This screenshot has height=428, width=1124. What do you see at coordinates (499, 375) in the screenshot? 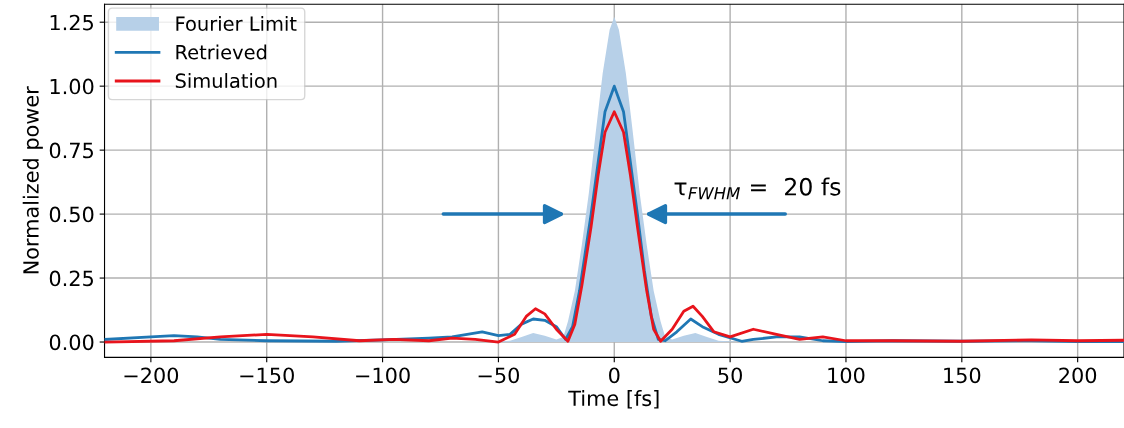
I see `x-tick-label: −50` at bounding box center [499, 375].